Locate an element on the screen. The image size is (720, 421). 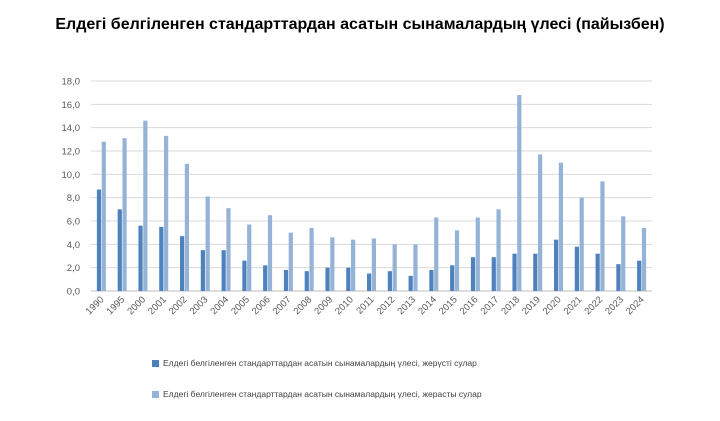
x-tick-label: 2016 is located at coordinates (469, 305).